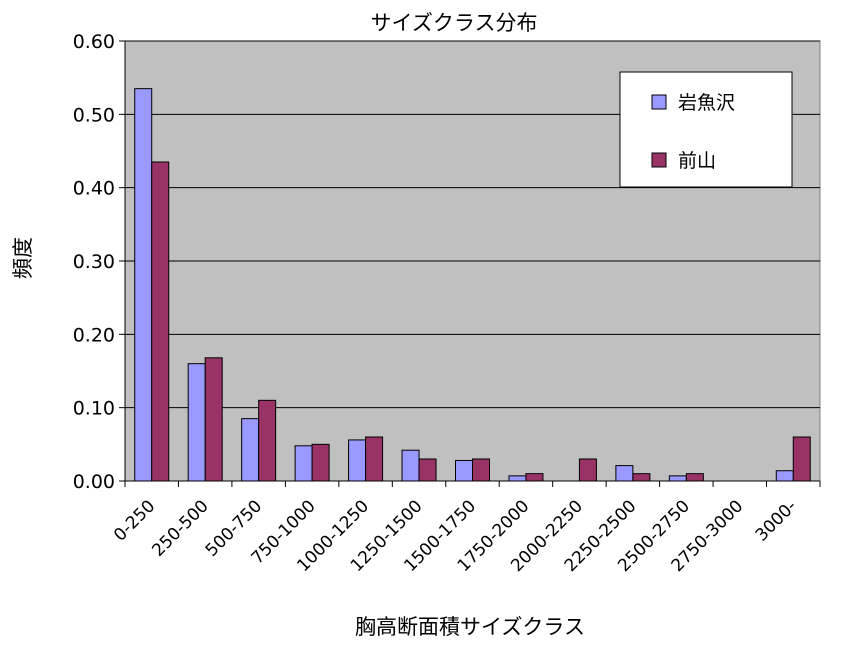 This screenshot has width=844, height=646. I want to click on legend-label: 岩魚沢, so click(706, 103).